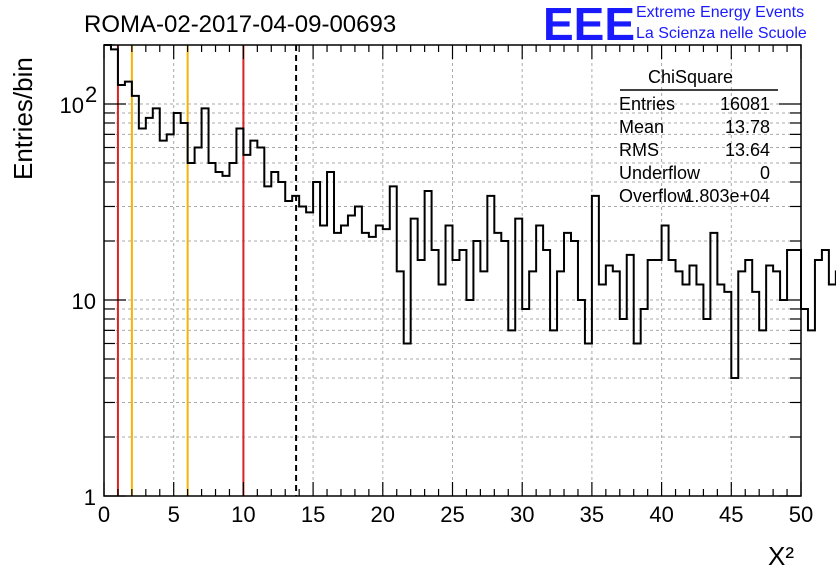 The height and width of the screenshot is (572, 836). I want to click on y-axis-label: Entries/bin, so click(23, 118).